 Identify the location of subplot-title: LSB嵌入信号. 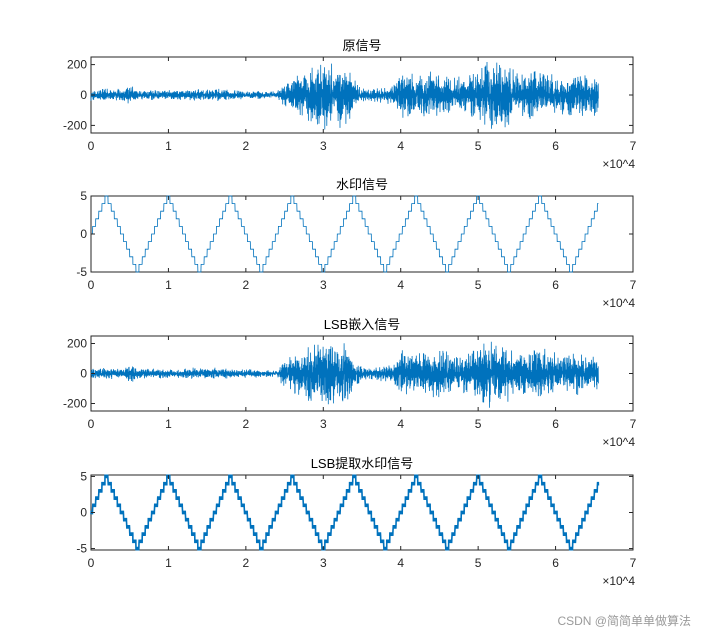
(362, 324).